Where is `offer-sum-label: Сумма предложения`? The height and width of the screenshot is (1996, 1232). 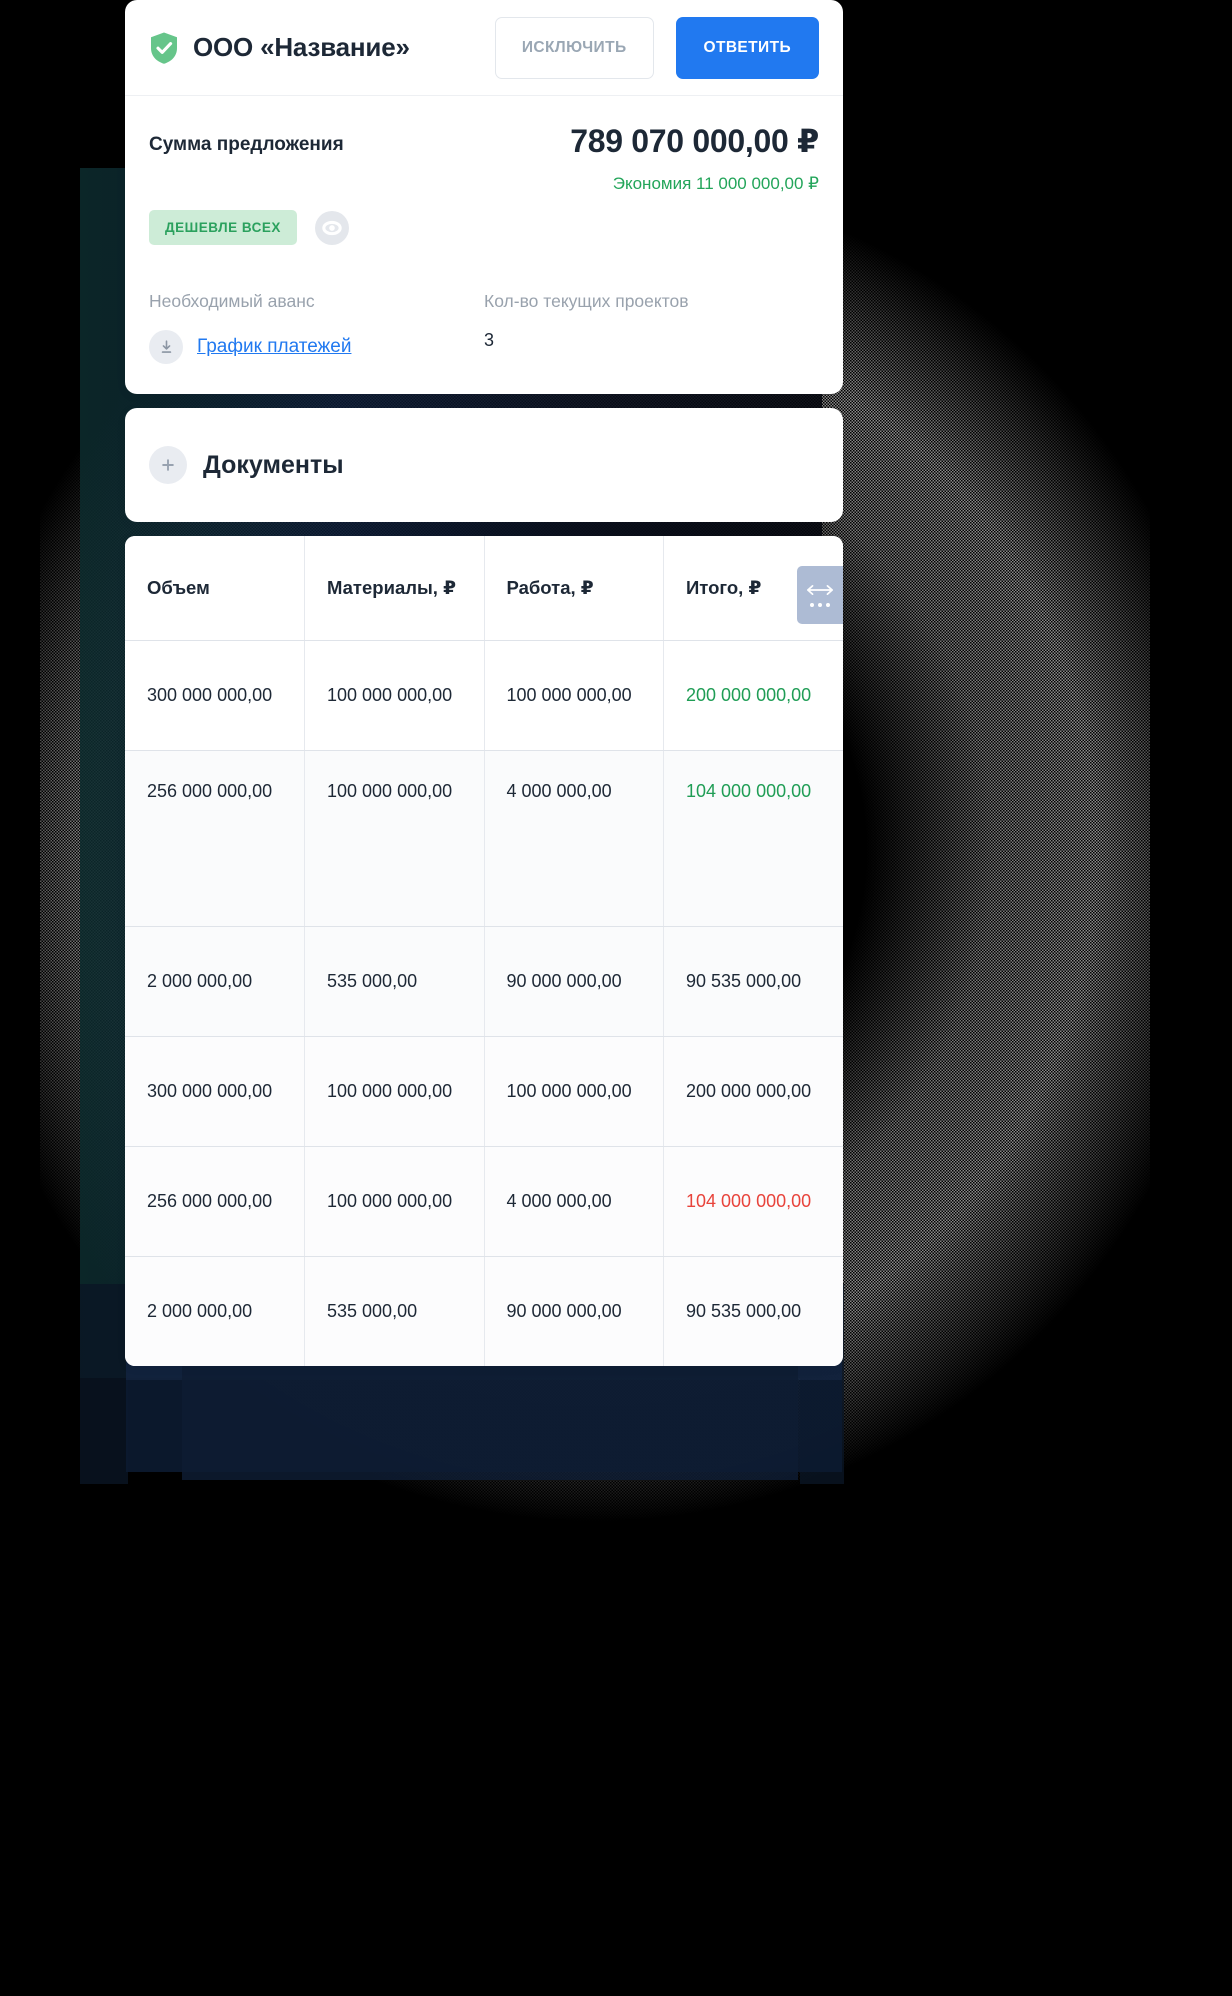 offer-sum-label: Сумма предложения is located at coordinates (246, 144).